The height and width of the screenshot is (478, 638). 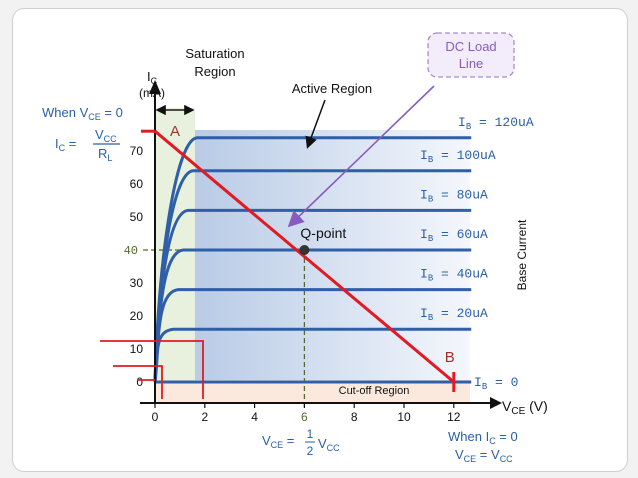 What do you see at coordinates (304, 250) in the screenshot?
I see `q-point-marker` at bounding box center [304, 250].